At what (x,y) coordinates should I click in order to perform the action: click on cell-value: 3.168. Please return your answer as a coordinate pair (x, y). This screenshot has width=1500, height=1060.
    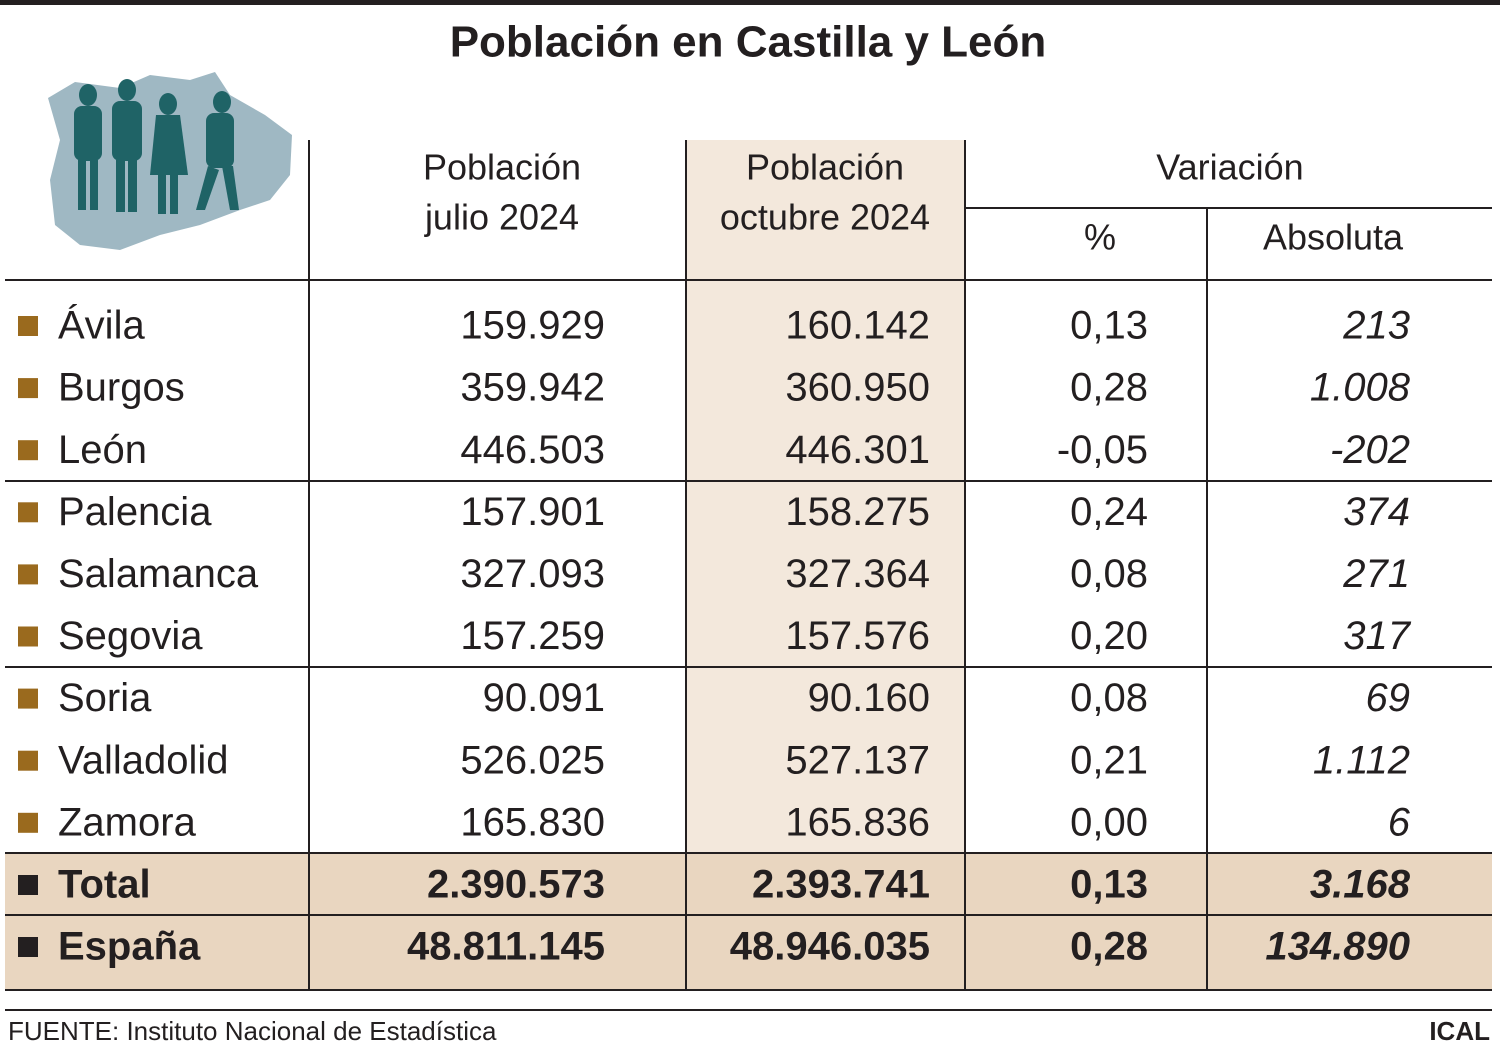
    Looking at the image, I should click on (1360, 885).